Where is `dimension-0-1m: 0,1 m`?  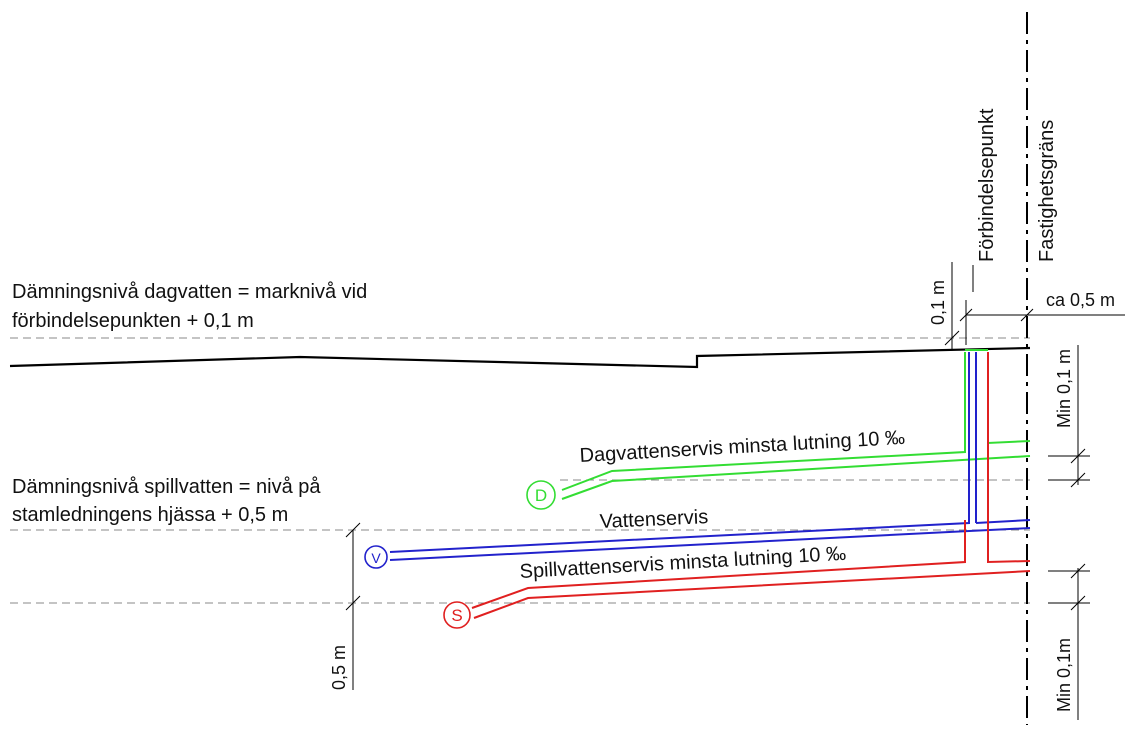
dimension-0-1m: 0,1 m is located at coordinates (938, 302).